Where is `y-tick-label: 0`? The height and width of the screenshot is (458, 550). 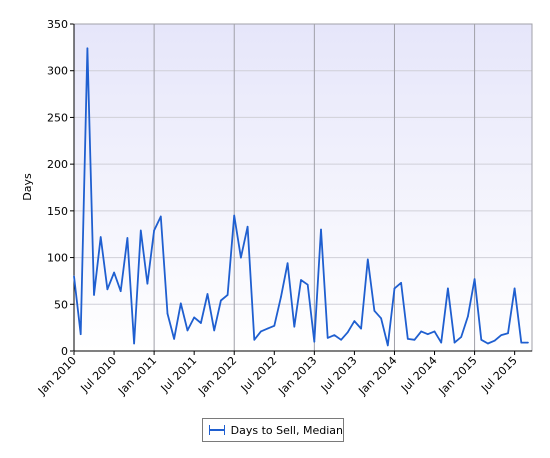
y-tick-label: 0 is located at coordinates (64, 351).